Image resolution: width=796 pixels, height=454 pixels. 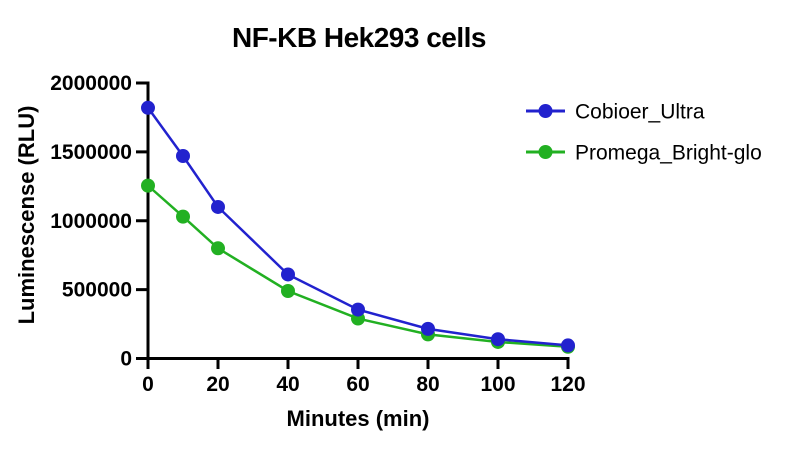 I want to click on x-tick-label: 100, so click(x=497, y=384).